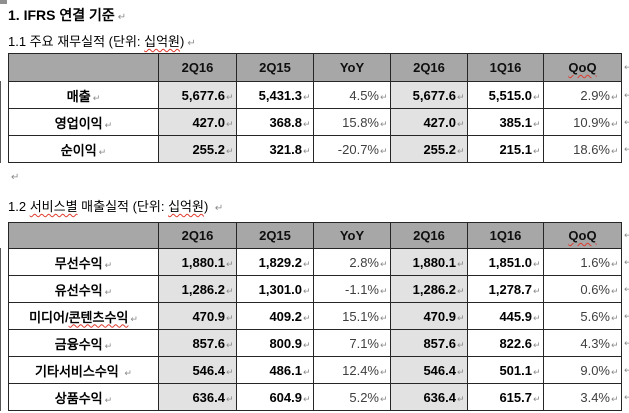 This screenshot has height=413, width=629. I want to click on value-cell: 5,515.0↵, so click(505, 95).